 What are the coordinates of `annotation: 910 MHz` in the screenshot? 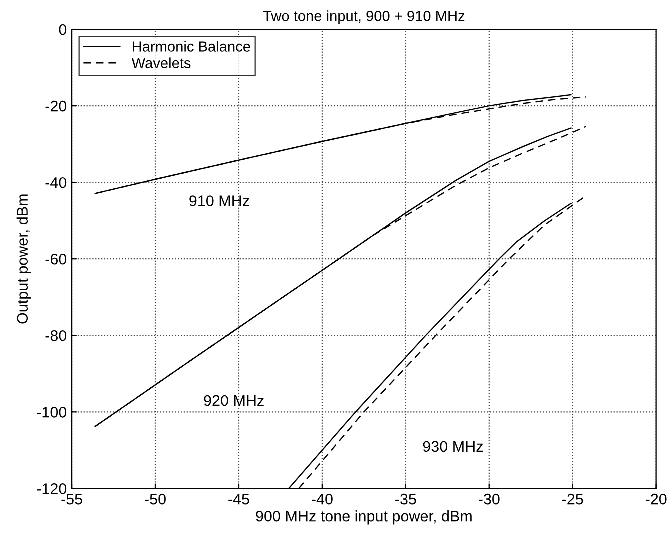 It's located at (220, 201).